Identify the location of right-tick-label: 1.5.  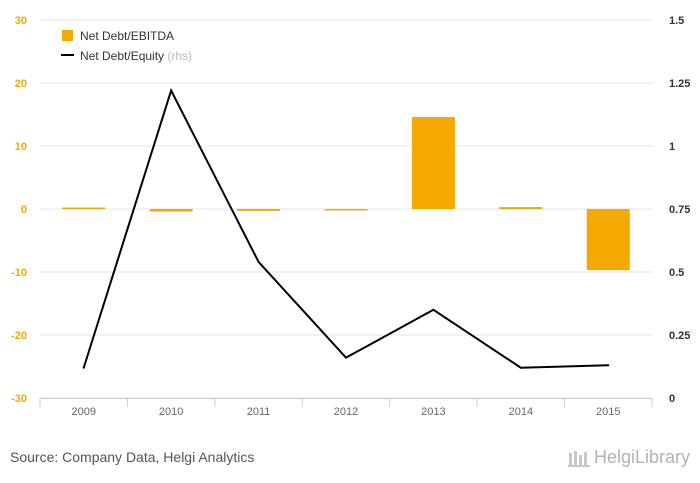
(676, 21).